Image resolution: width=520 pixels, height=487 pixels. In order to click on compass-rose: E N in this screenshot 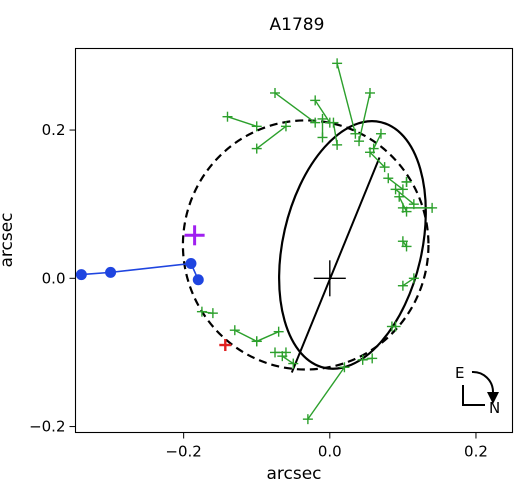, I will do `click(477, 390)`.